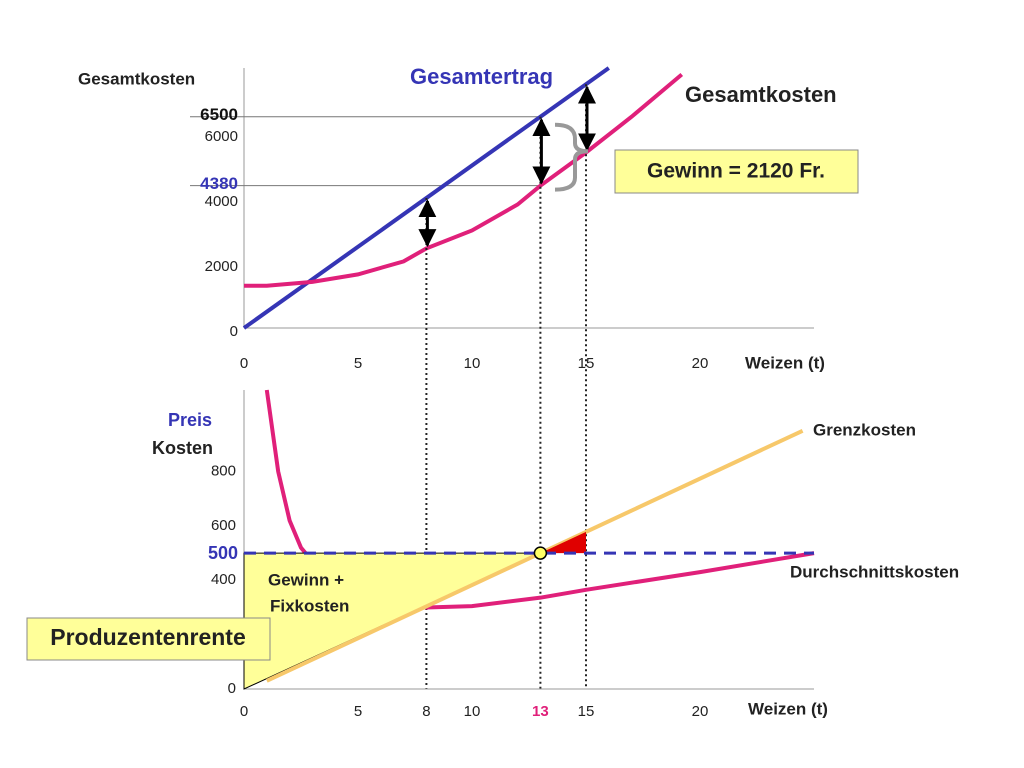 Image resolution: width=1024 pixels, height=768 pixels. Describe the element at coordinates (219, 183) in the screenshot. I see `reference-label: 4380` at that location.